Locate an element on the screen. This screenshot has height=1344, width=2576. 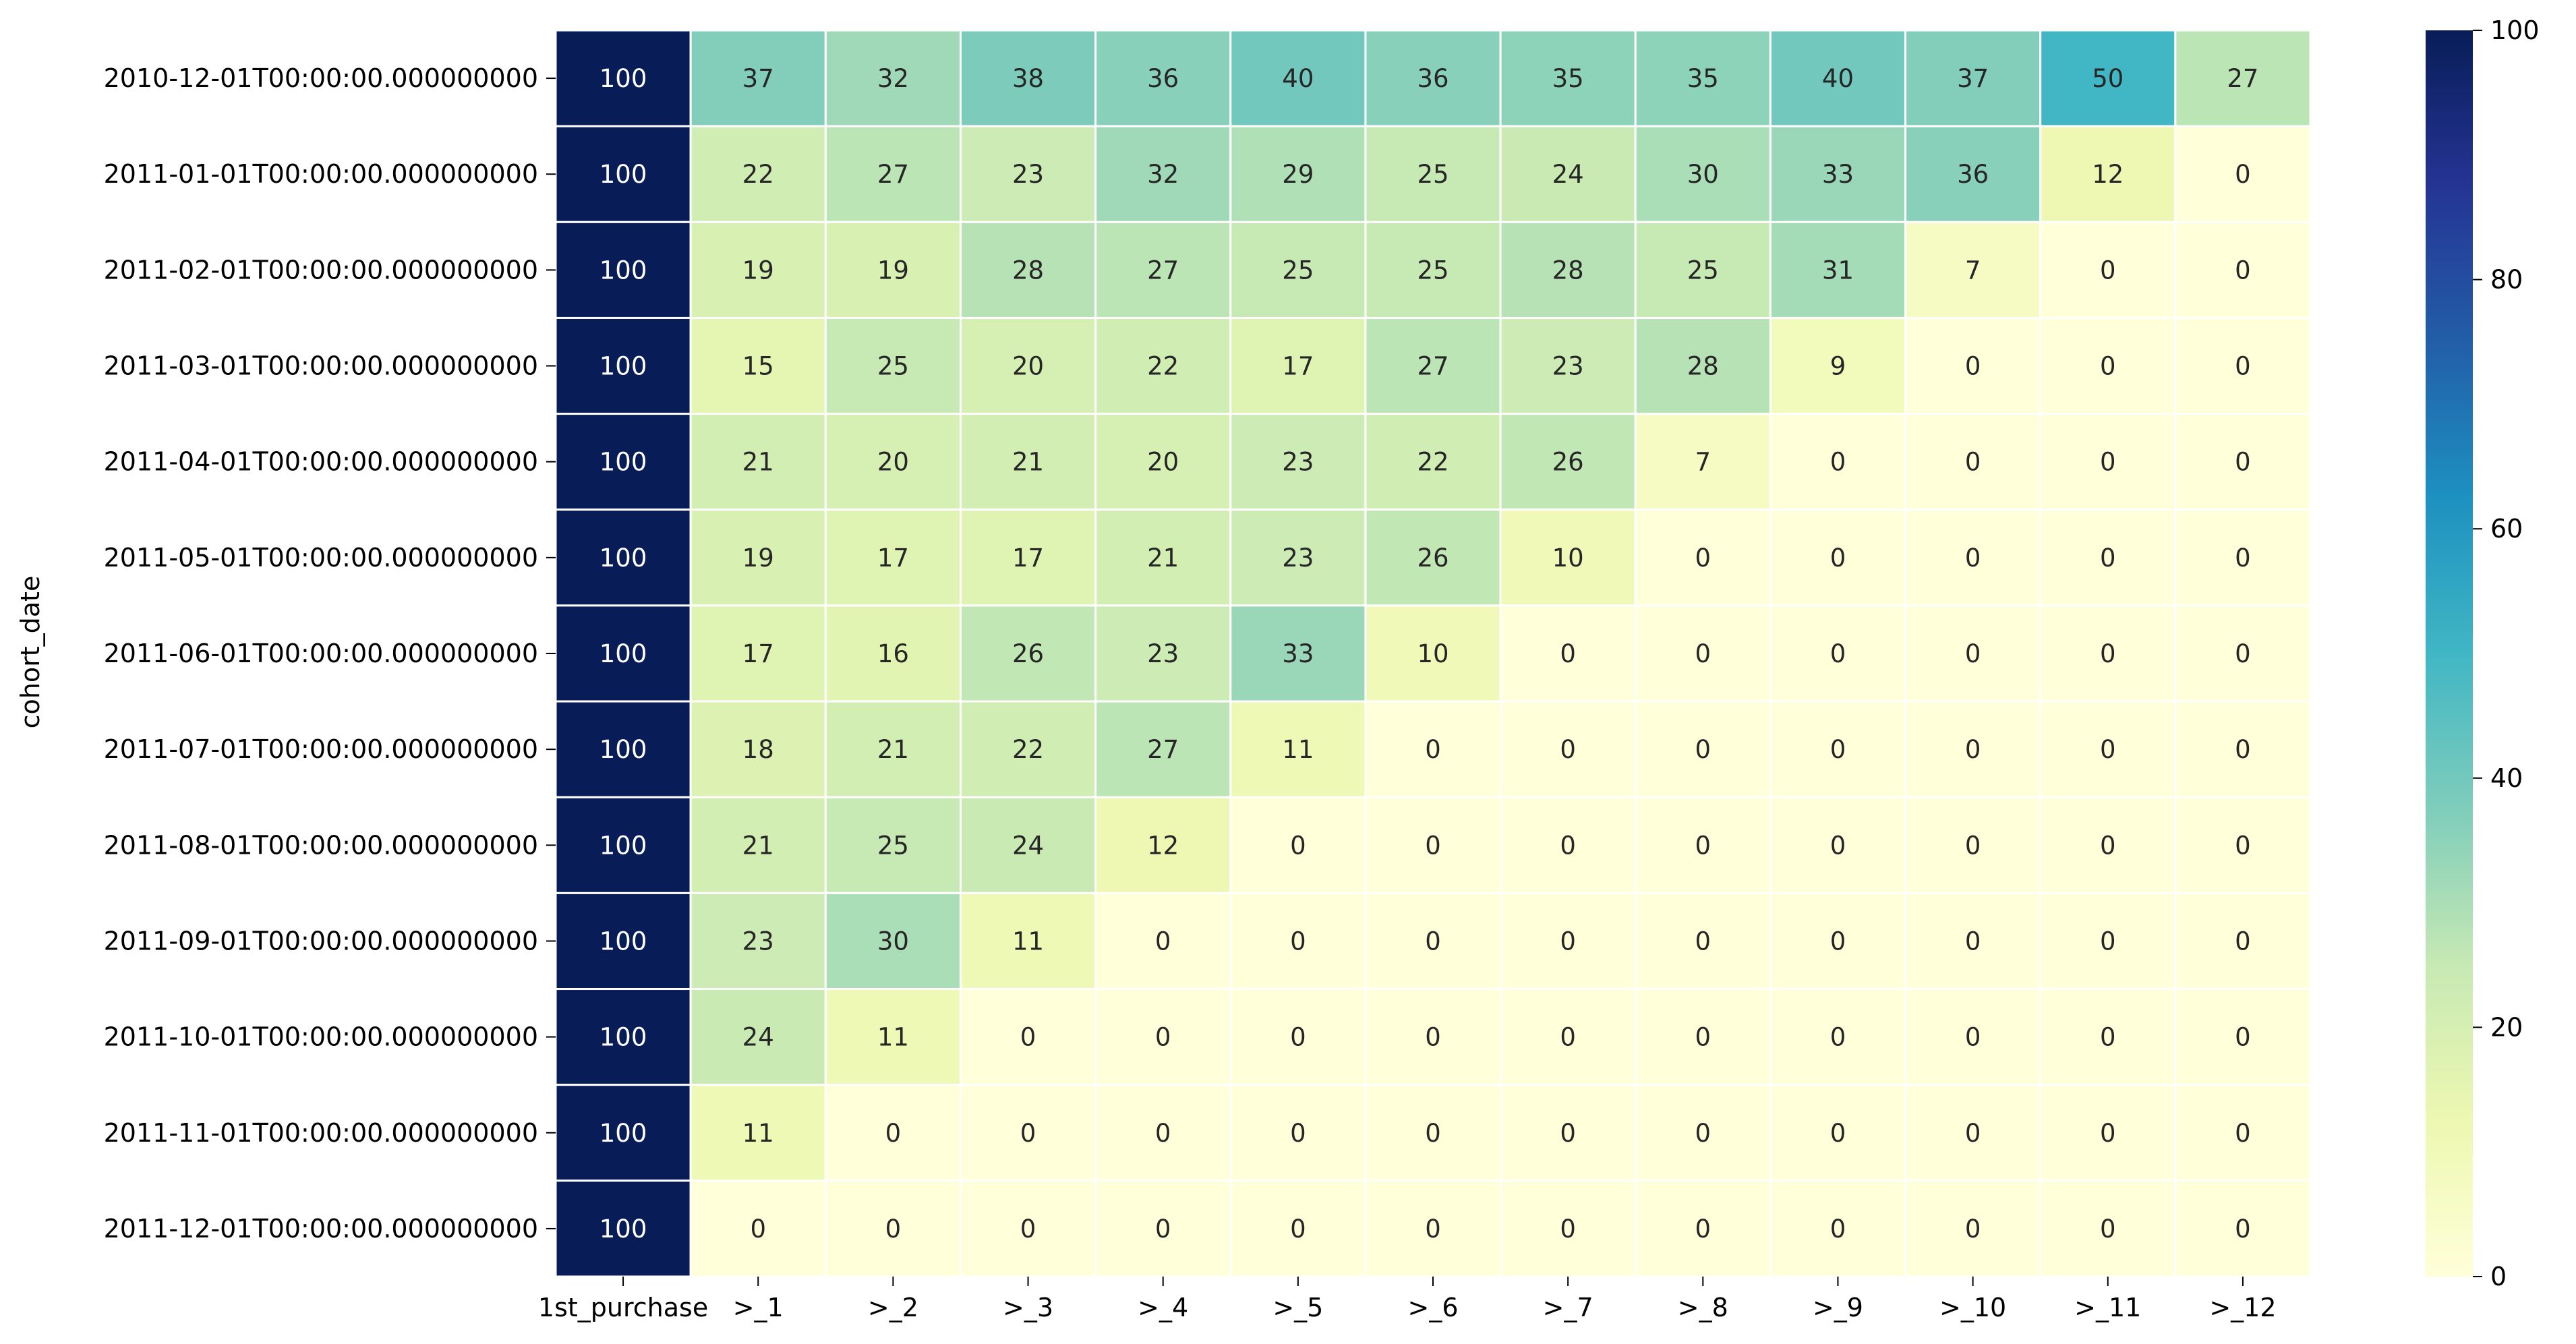
x-tick-label: >_11 is located at coordinates (2107, 1307).